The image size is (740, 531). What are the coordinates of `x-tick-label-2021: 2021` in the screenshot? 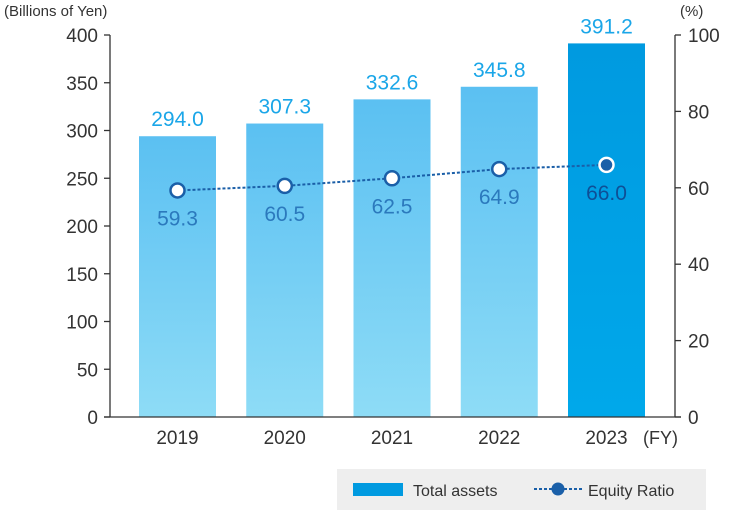 It's located at (392, 438).